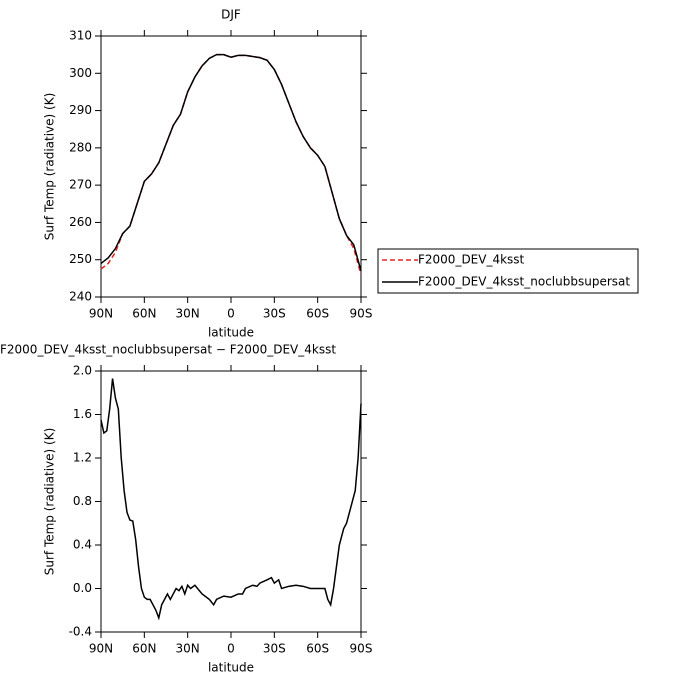  I want to click on y-tick-label: 270, so click(80, 185).